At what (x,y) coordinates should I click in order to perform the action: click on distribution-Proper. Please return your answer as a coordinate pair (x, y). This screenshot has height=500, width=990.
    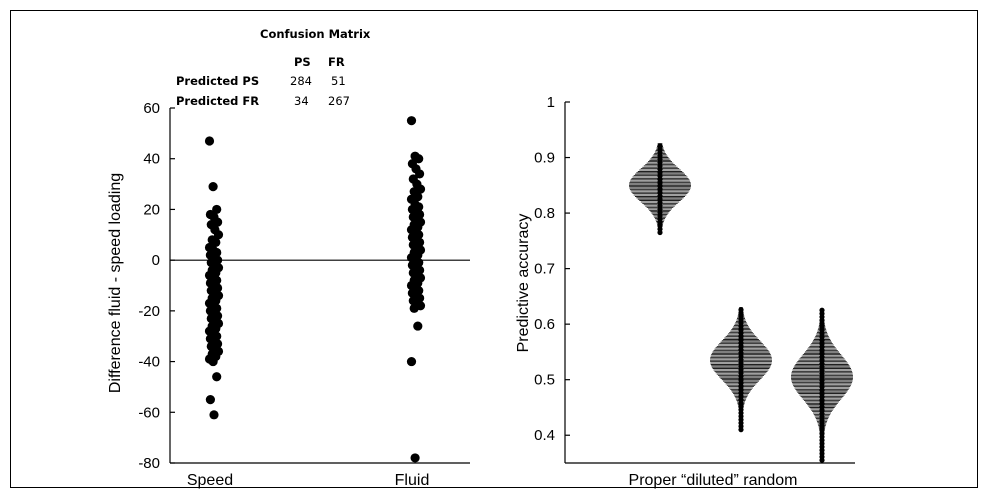
    Looking at the image, I should click on (660, 189).